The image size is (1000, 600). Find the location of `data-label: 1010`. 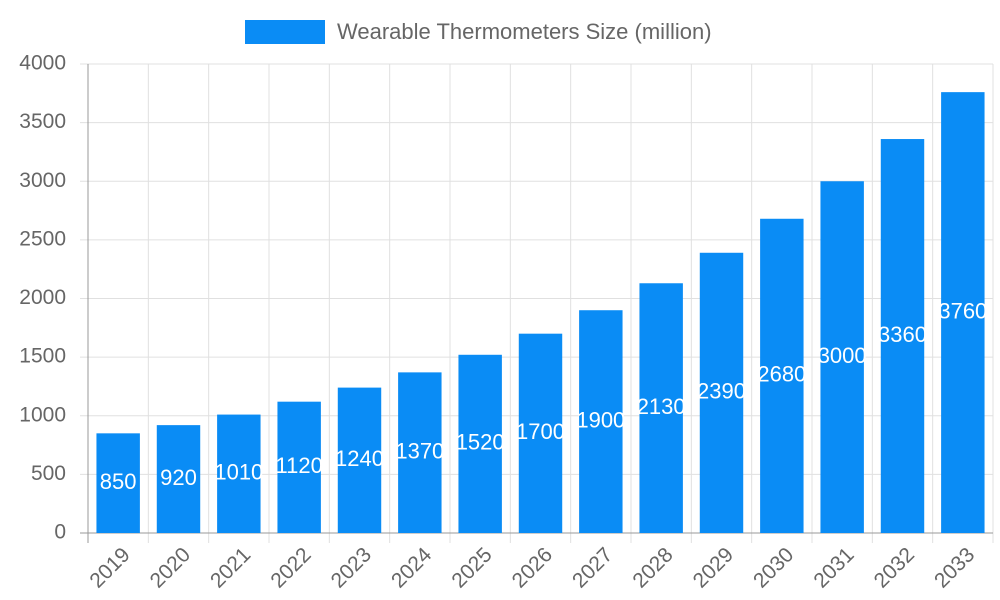

data-label: 1010 is located at coordinates (238, 472).